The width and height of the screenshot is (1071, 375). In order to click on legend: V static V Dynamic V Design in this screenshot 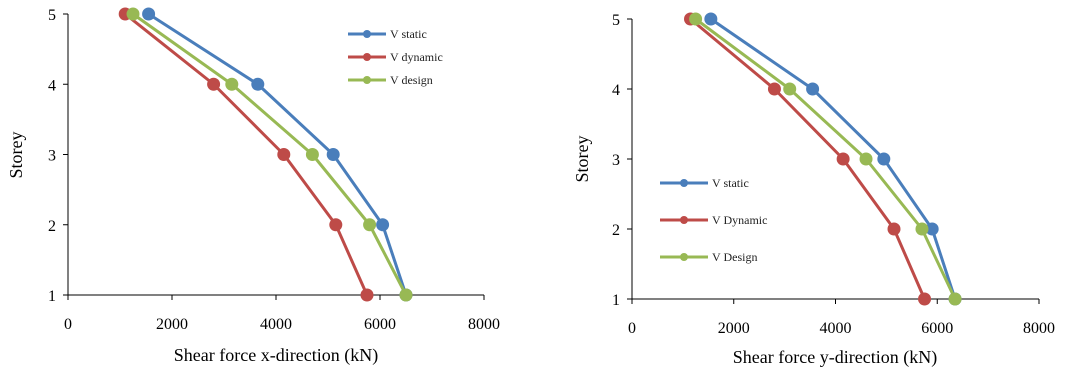, I will do `click(713, 220)`.